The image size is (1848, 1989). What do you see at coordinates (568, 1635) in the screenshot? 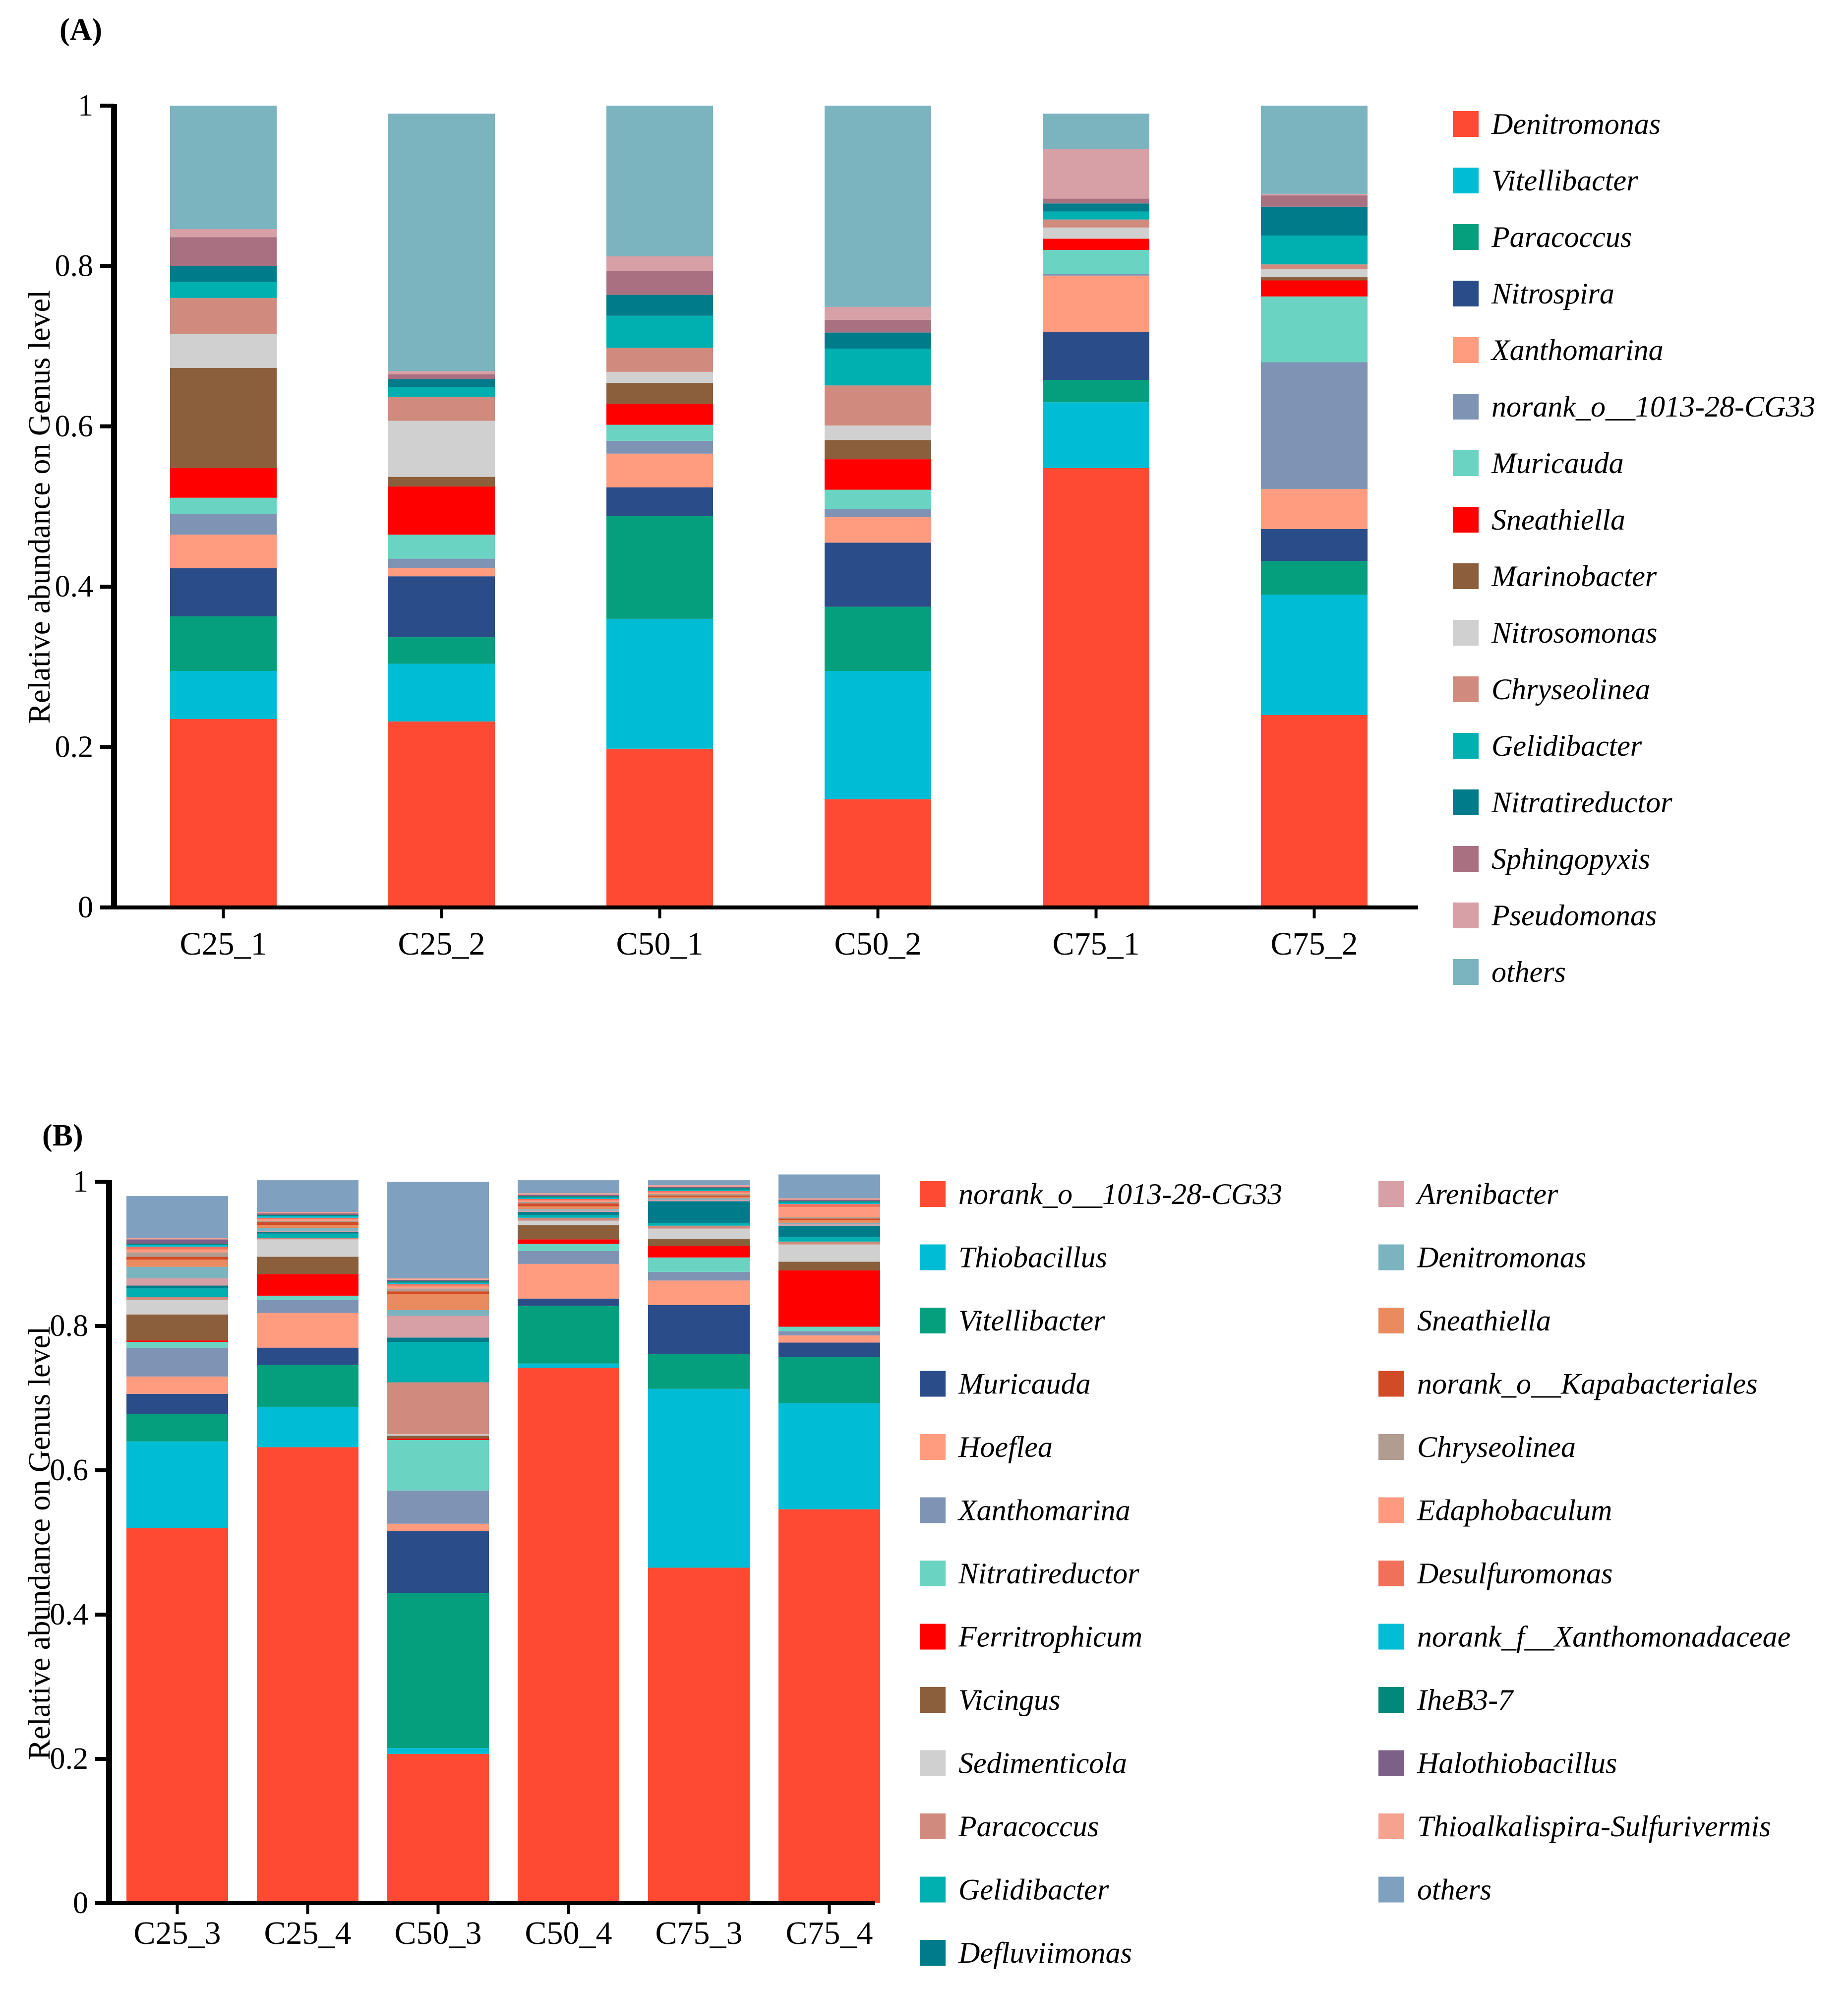
I see `bar-segment-C50_4-norank_o__1013-28-CG33` at bounding box center [568, 1635].